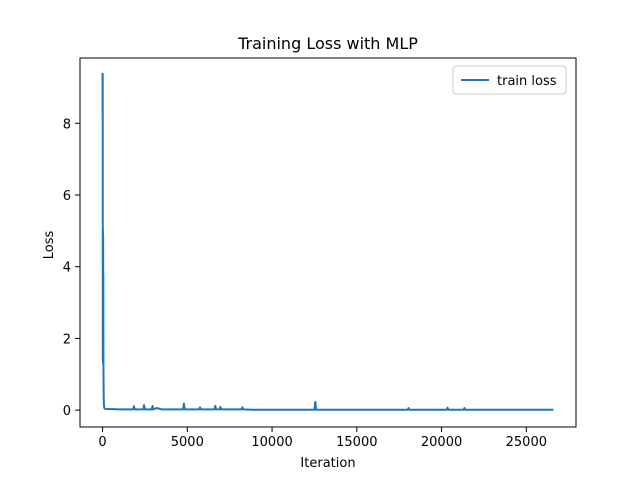 The width and height of the screenshot is (640, 480). Describe the element at coordinates (327, 43) in the screenshot. I see `chart-title: Training Loss with MLP` at that location.